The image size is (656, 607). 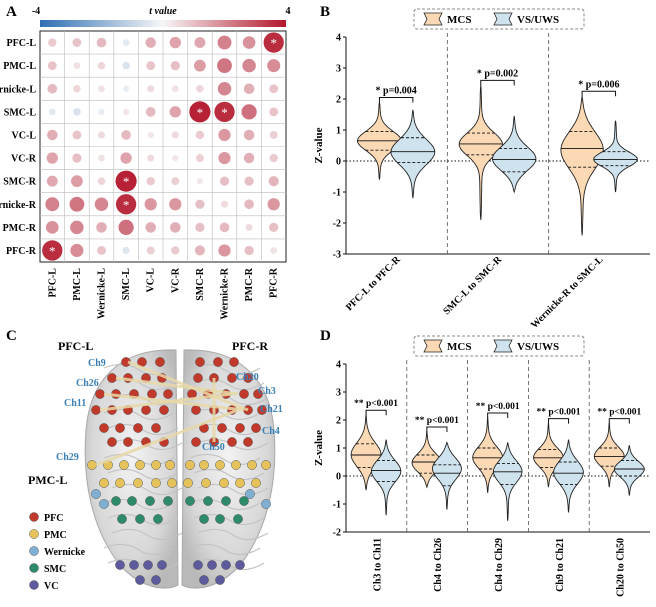 What do you see at coordinates (271, 409) in the screenshot?
I see `channel-label: Ch21` at bounding box center [271, 409].